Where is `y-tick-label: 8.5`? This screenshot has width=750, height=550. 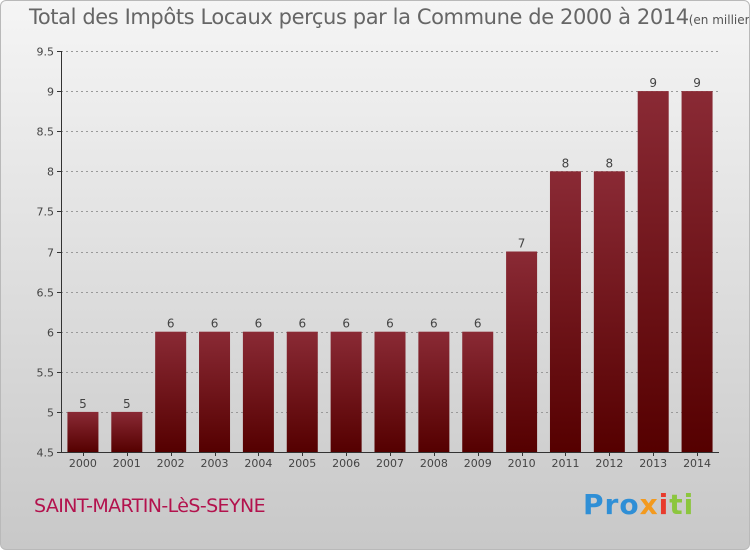 y-tick-label: 8.5 is located at coordinates (46, 132).